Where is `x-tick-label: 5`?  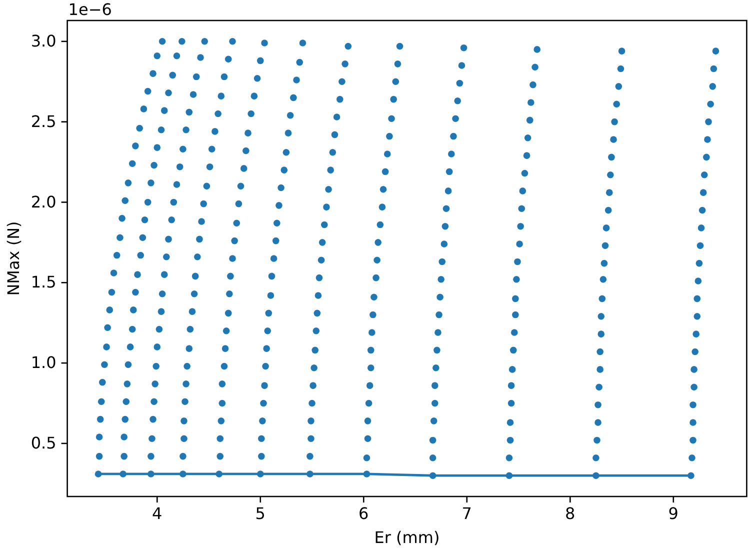 x-tick-label: 5 is located at coordinates (260, 513).